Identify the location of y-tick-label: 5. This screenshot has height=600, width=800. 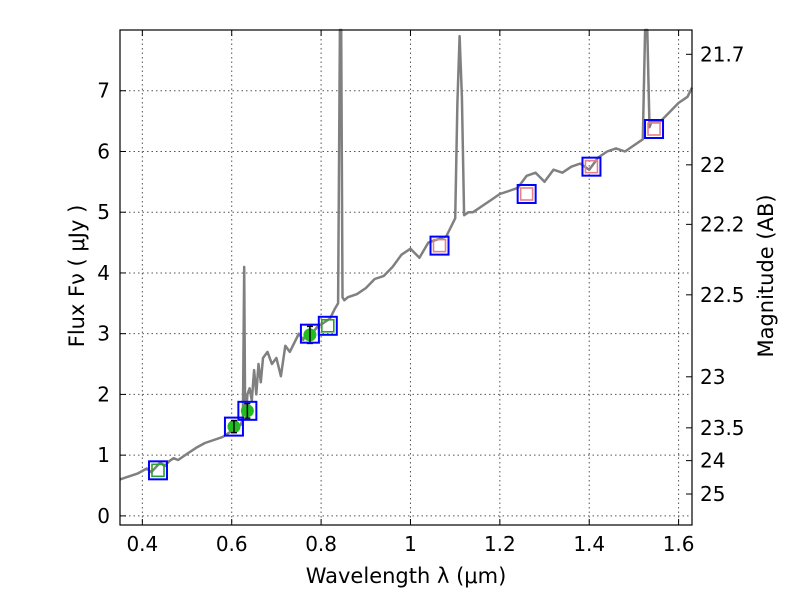
(103, 212).